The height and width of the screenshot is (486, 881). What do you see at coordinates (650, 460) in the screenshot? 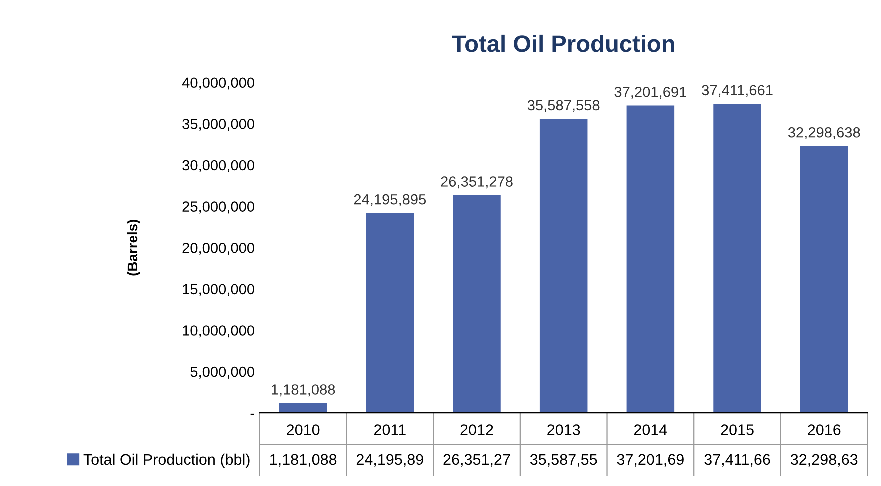
I see `text: 37,201,69` at bounding box center [650, 460].